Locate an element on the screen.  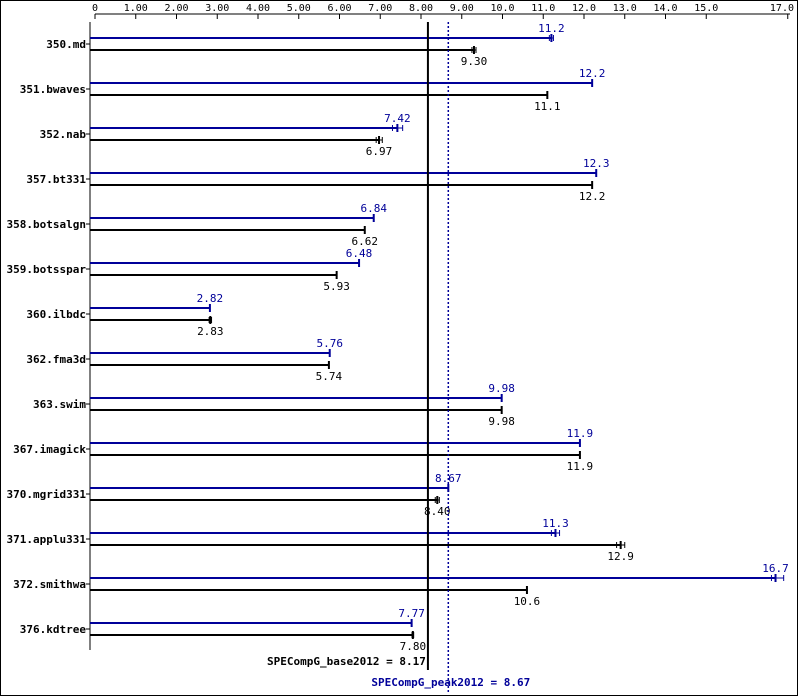
peak-value-label-5: 6.48 is located at coordinates (359, 253).